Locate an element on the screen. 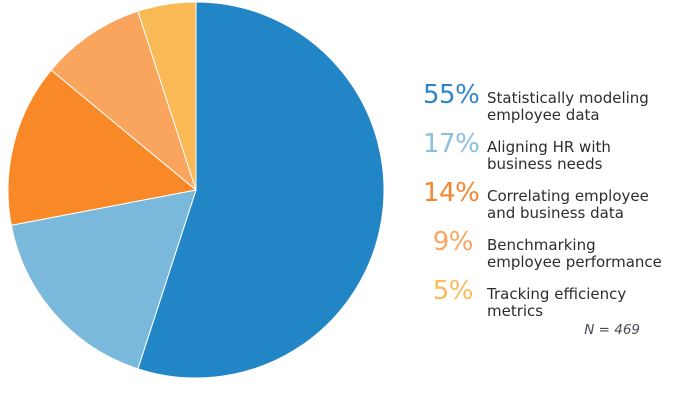 The image size is (675, 403). legend-label: Statistically modeling employee data is located at coordinates (568, 107).